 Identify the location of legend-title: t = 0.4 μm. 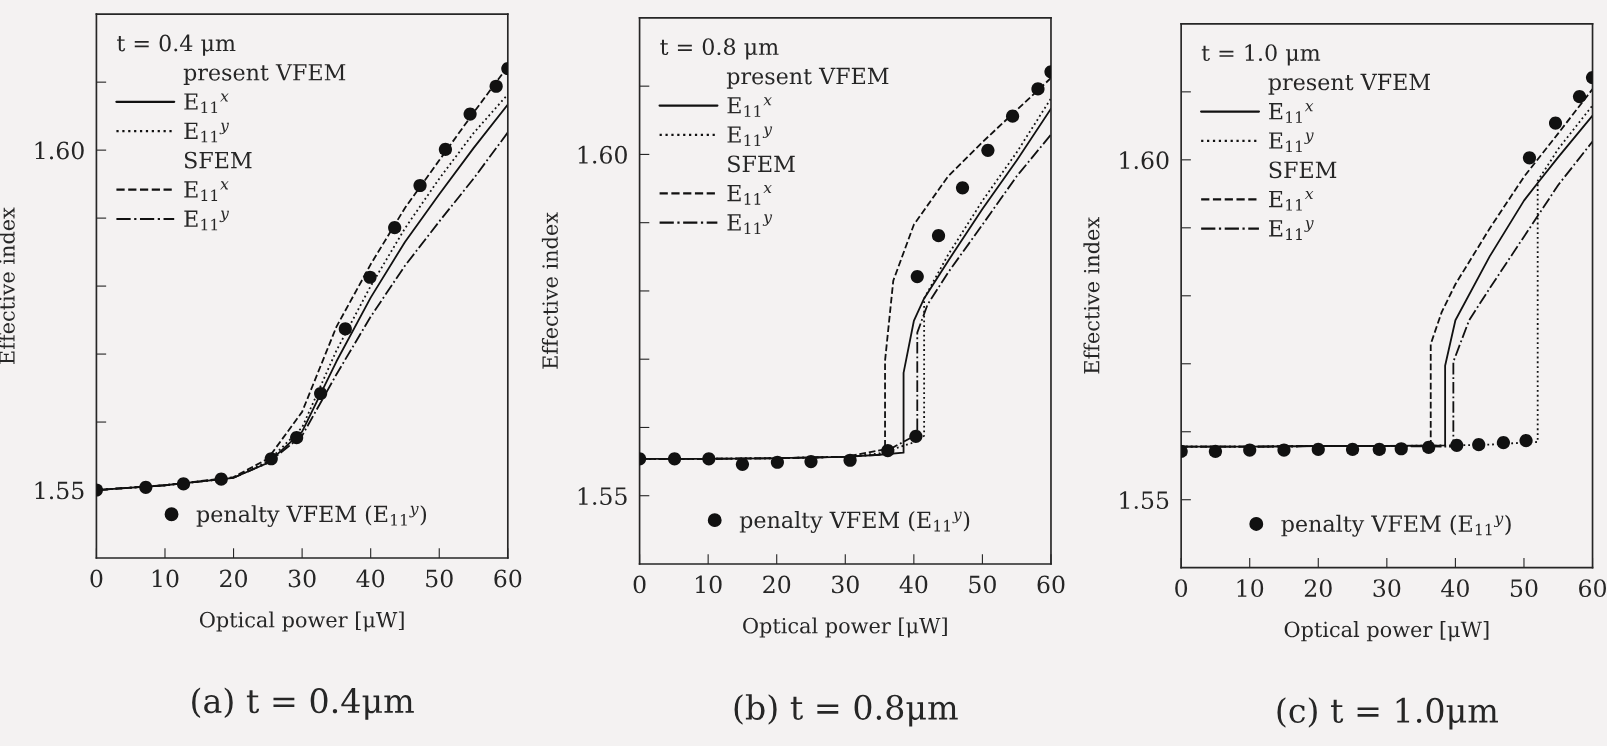
(176, 45).